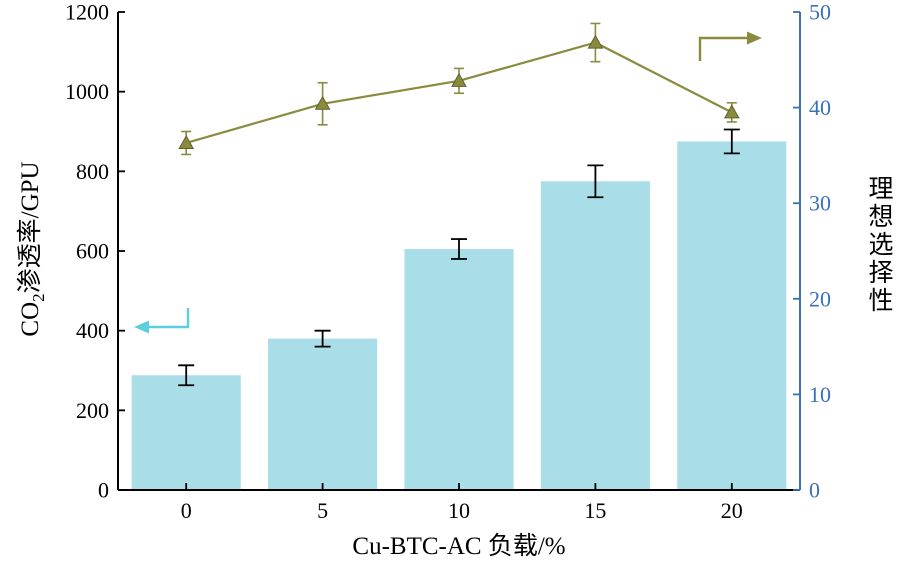 The image size is (905, 565). I want to click on left-tick-label: 600, so click(92, 251).